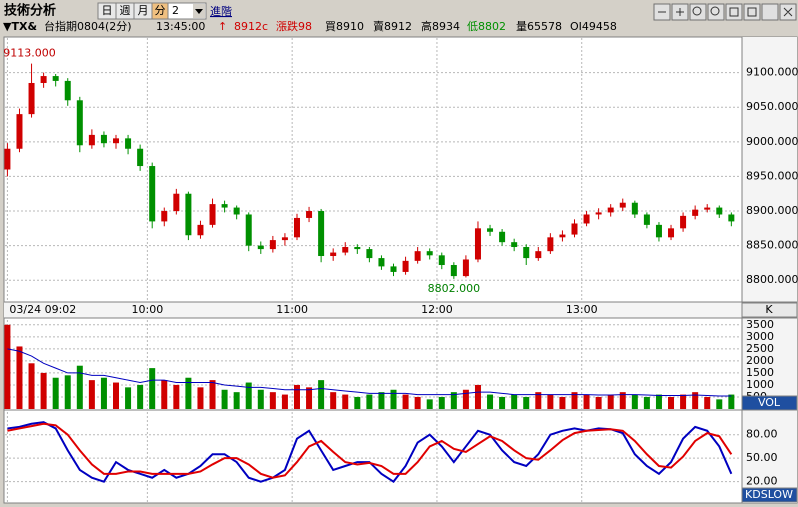  I want to click on y-tick-label: 3000, so click(760, 336).